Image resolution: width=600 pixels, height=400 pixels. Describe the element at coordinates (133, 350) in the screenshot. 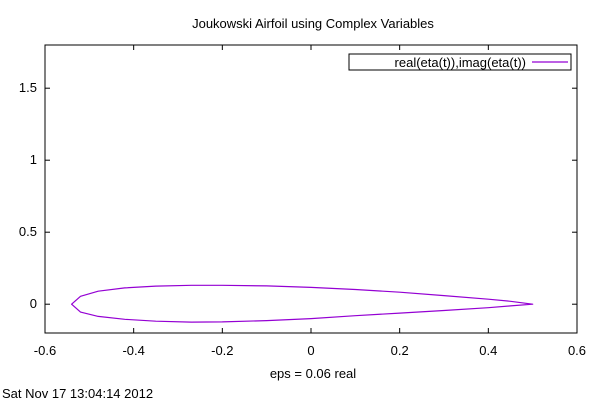

I see `x-tick-label: -0.4` at that location.